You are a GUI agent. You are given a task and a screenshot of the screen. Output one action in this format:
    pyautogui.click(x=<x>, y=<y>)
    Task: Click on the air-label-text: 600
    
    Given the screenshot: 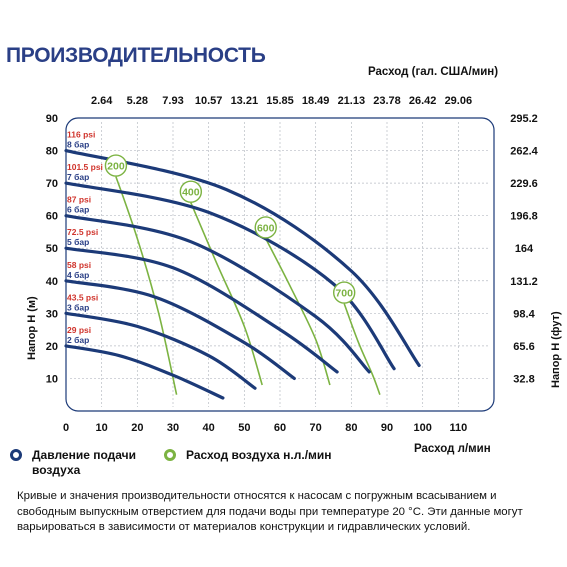 What is the action you would take?
    pyautogui.click(x=266, y=228)
    